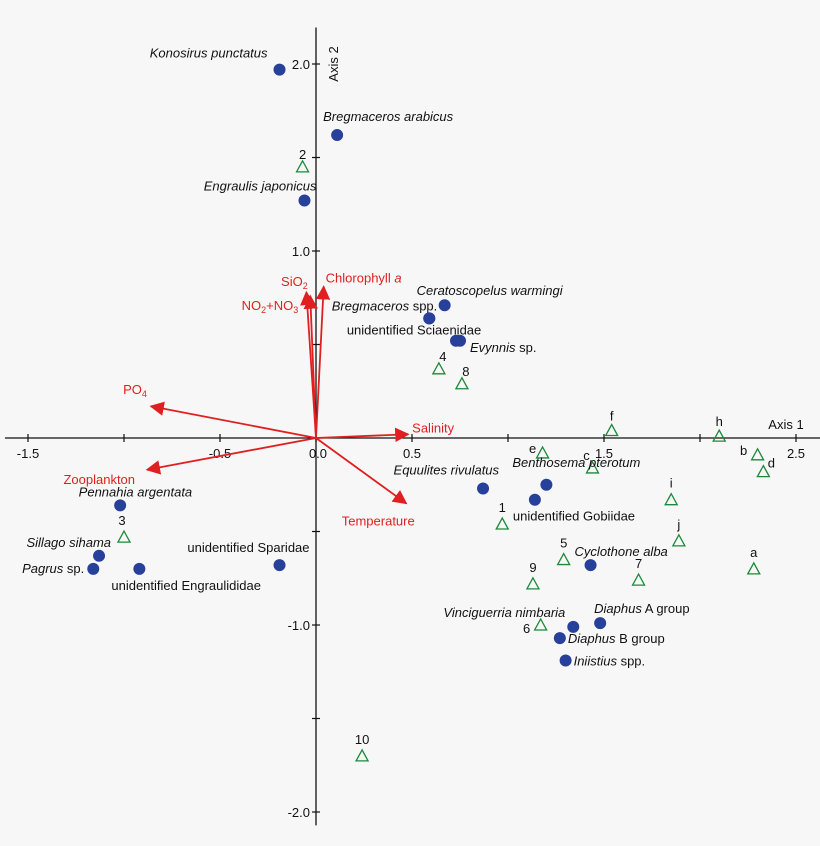  I want to click on site-point: h, so click(719, 428).